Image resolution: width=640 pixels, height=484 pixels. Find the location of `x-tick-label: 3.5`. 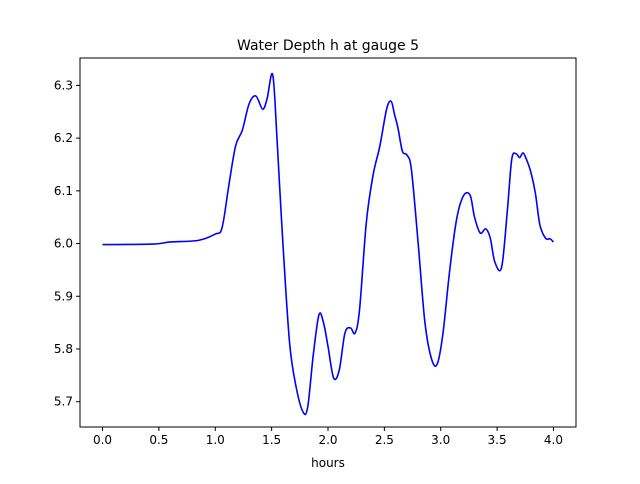

x-tick-label: 3.5 is located at coordinates (497, 440).